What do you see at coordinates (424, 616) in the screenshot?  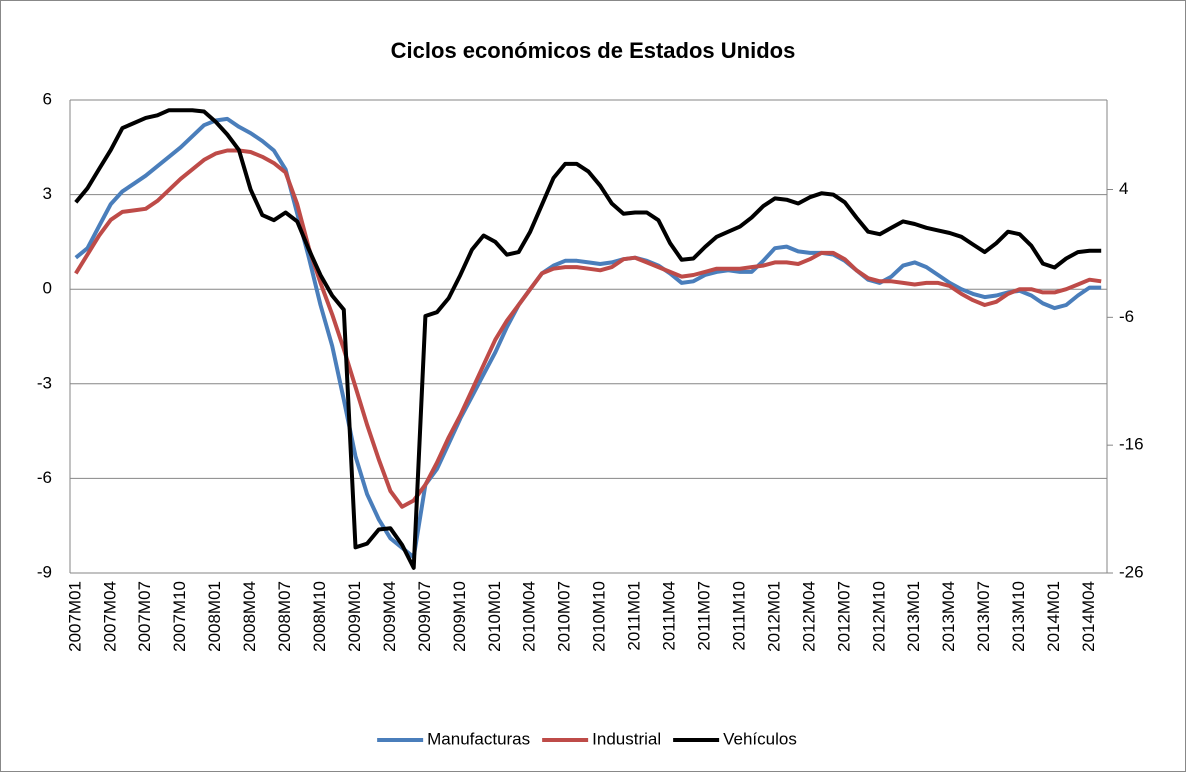 I see `x-tick-label: 2009M07` at bounding box center [424, 616].